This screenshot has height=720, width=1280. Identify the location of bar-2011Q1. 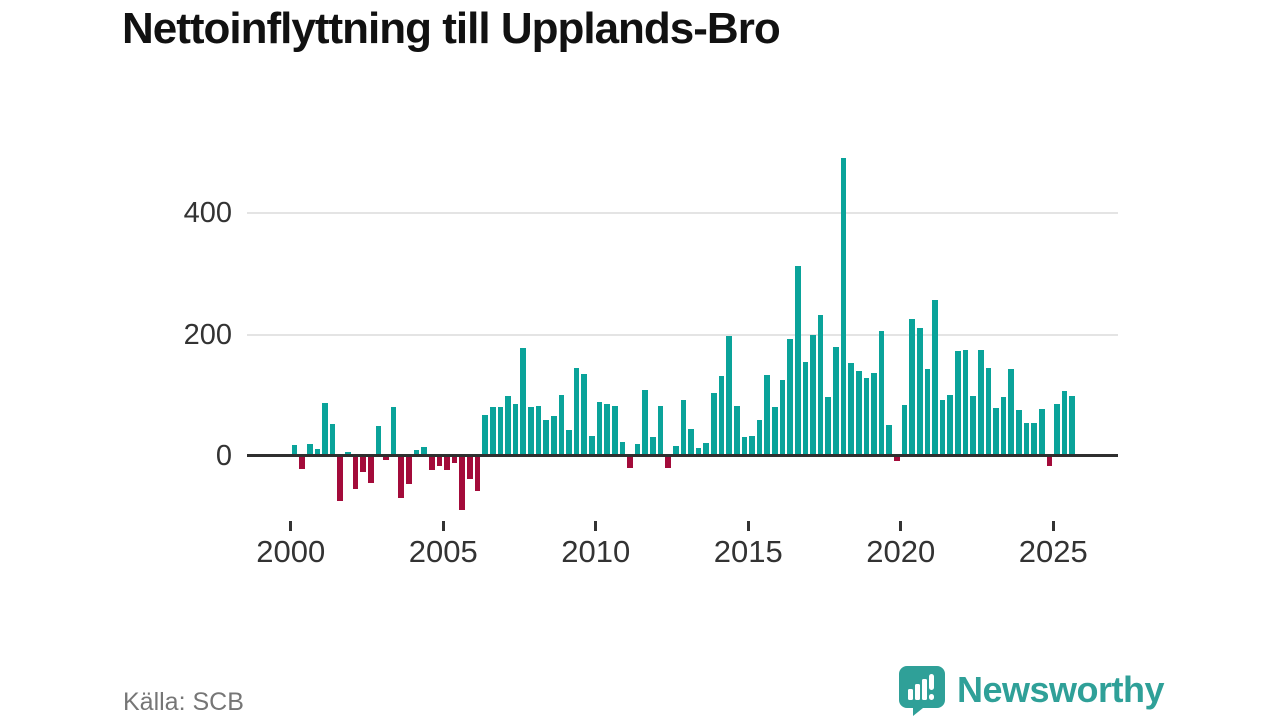
(630, 462).